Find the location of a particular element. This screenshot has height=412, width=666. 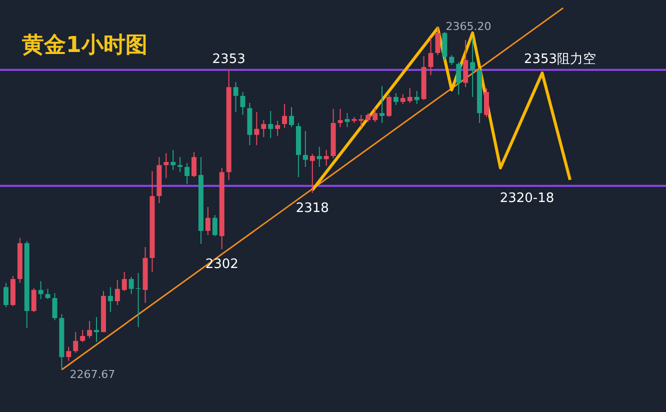

annotation: 2365.20 is located at coordinates (469, 26).